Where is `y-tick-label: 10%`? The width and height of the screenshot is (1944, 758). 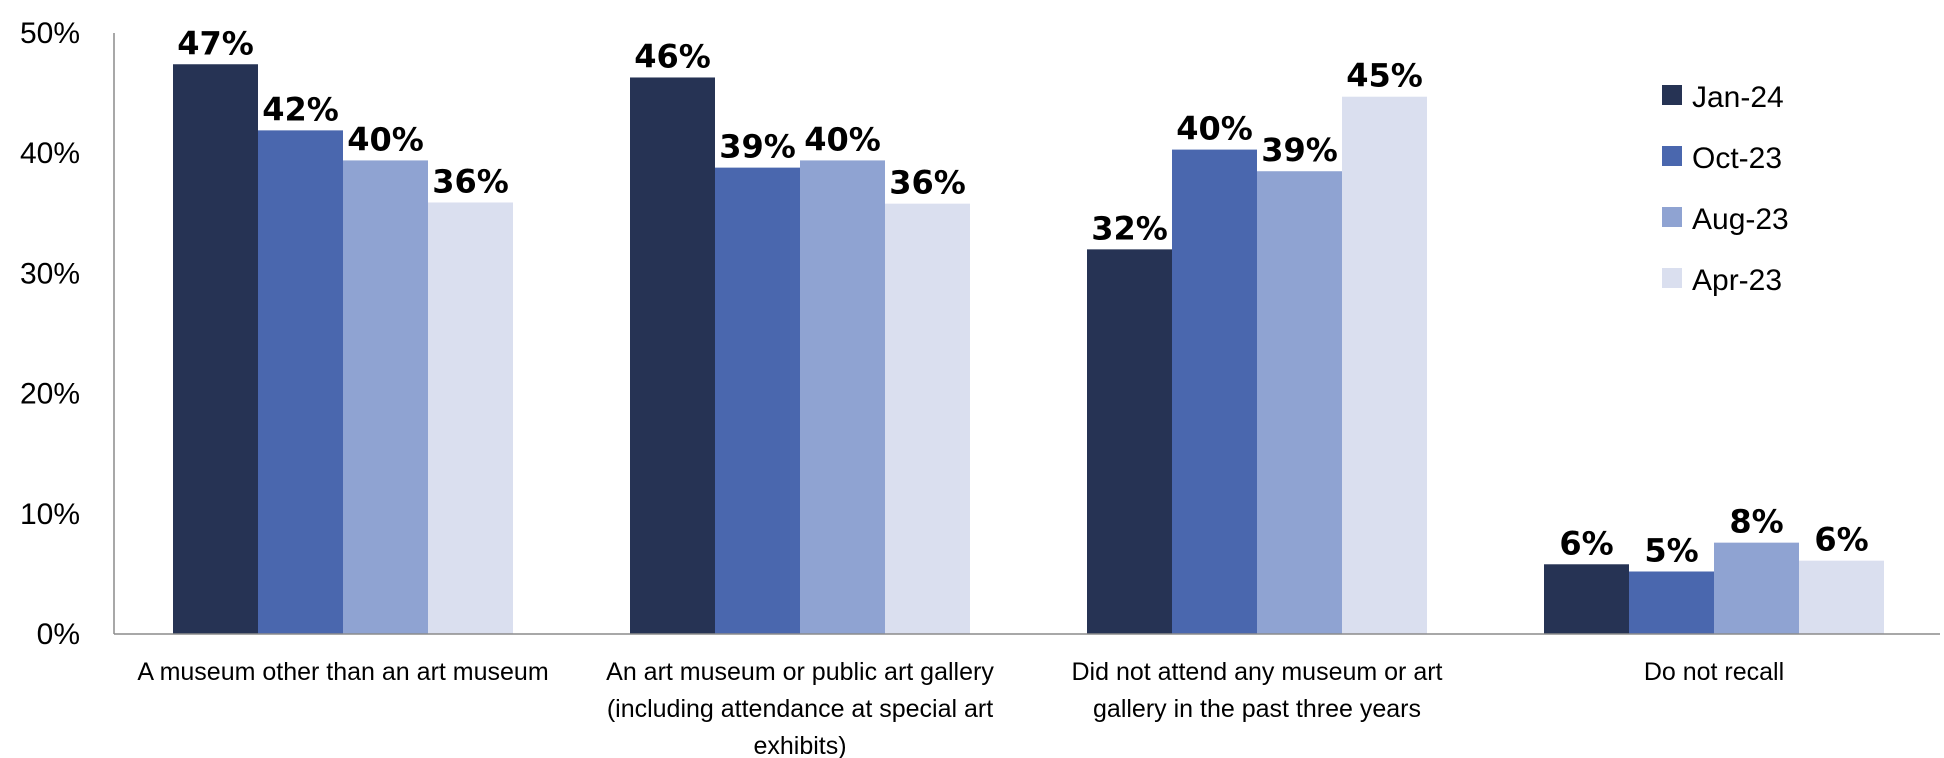 y-tick-label: 10% is located at coordinates (50, 514).